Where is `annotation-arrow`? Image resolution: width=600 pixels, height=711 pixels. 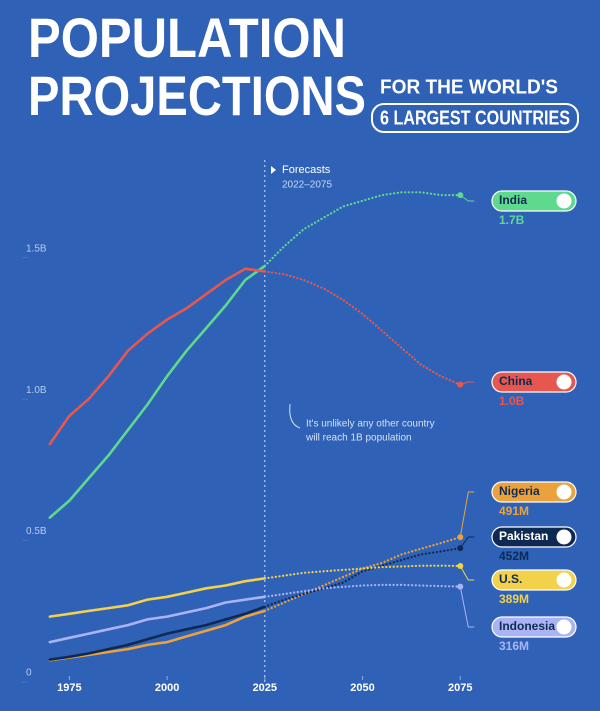
annotation-arrow is located at coordinates (295, 416).